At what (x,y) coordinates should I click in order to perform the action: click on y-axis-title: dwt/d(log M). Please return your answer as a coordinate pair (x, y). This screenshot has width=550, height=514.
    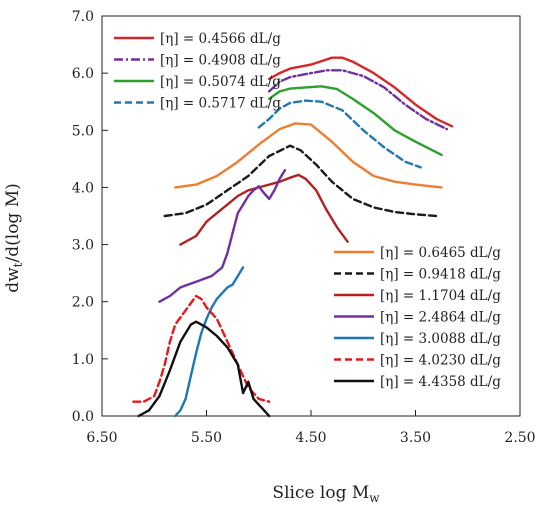
    Looking at the image, I should click on (14, 238).